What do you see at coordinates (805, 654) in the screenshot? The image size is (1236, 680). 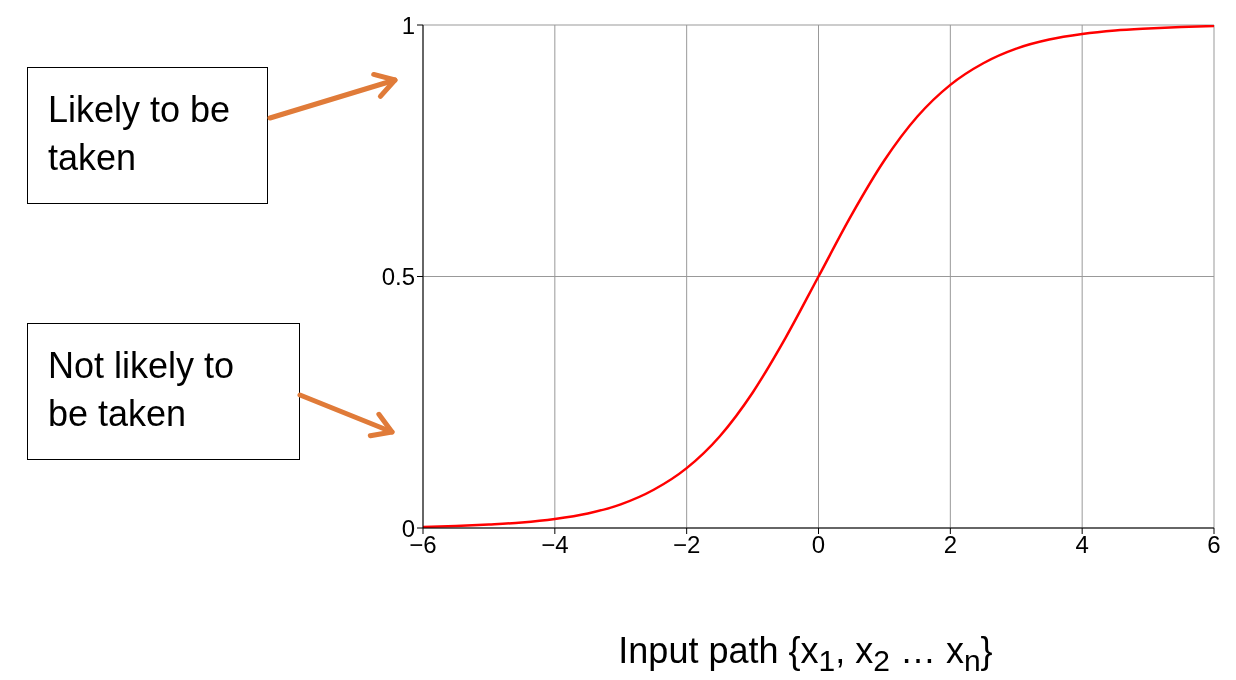 I see `x-axis-title: Input path {x$_{1}$, x$_{2}$ … x$_{n}$}` at bounding box center [805, 654].